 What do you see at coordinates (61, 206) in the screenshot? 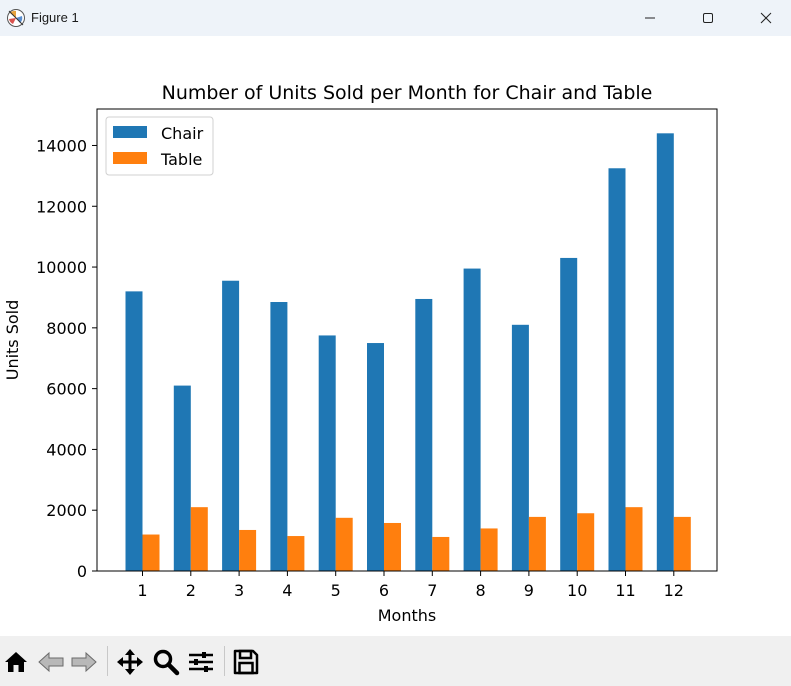
I see `y-tick-label: 12000` at bounding box center [61, 206].